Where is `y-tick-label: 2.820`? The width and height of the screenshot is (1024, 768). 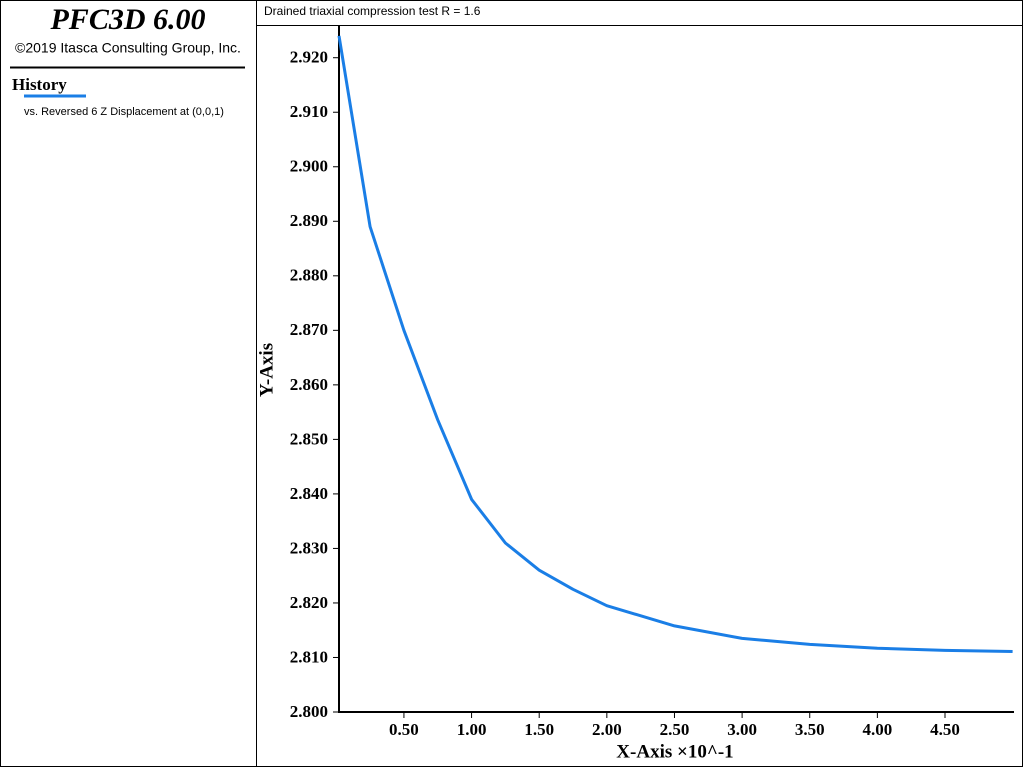
y-tick-label: 2.820 is located at coordinates (309, 602).